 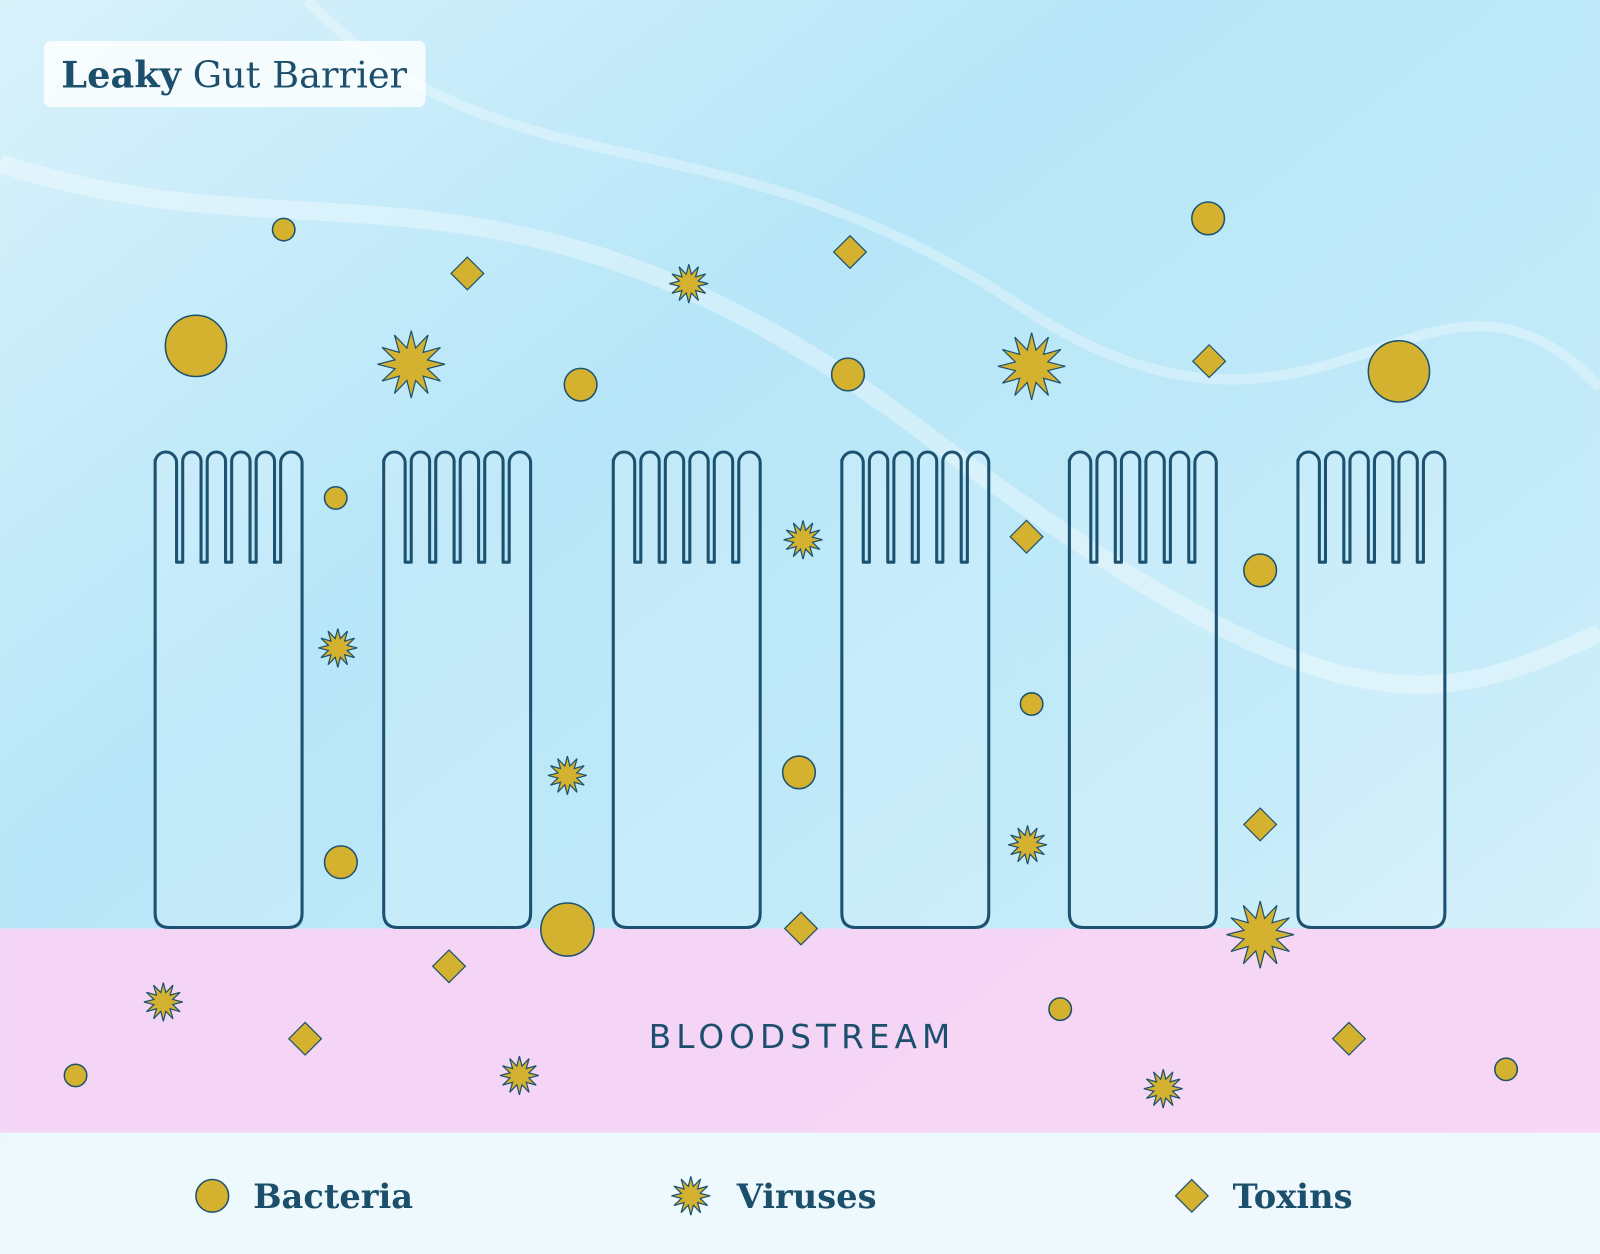 What do you see at coordinates (802, 1037) in the screenshot?
I see `bloodstream-label: BLOODSTREAM` at bounding box center [802, 1037].